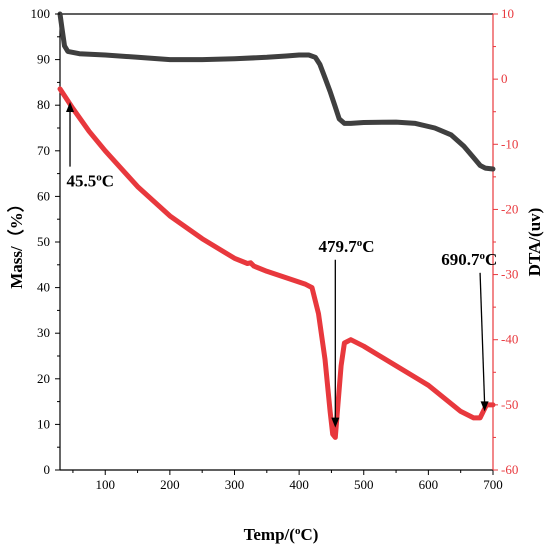 The height and width of the screenshot is (553, 550). Describe the element at coordinates (509, 208) in the screenshot. I see `right-tick-label: -20` at that location.